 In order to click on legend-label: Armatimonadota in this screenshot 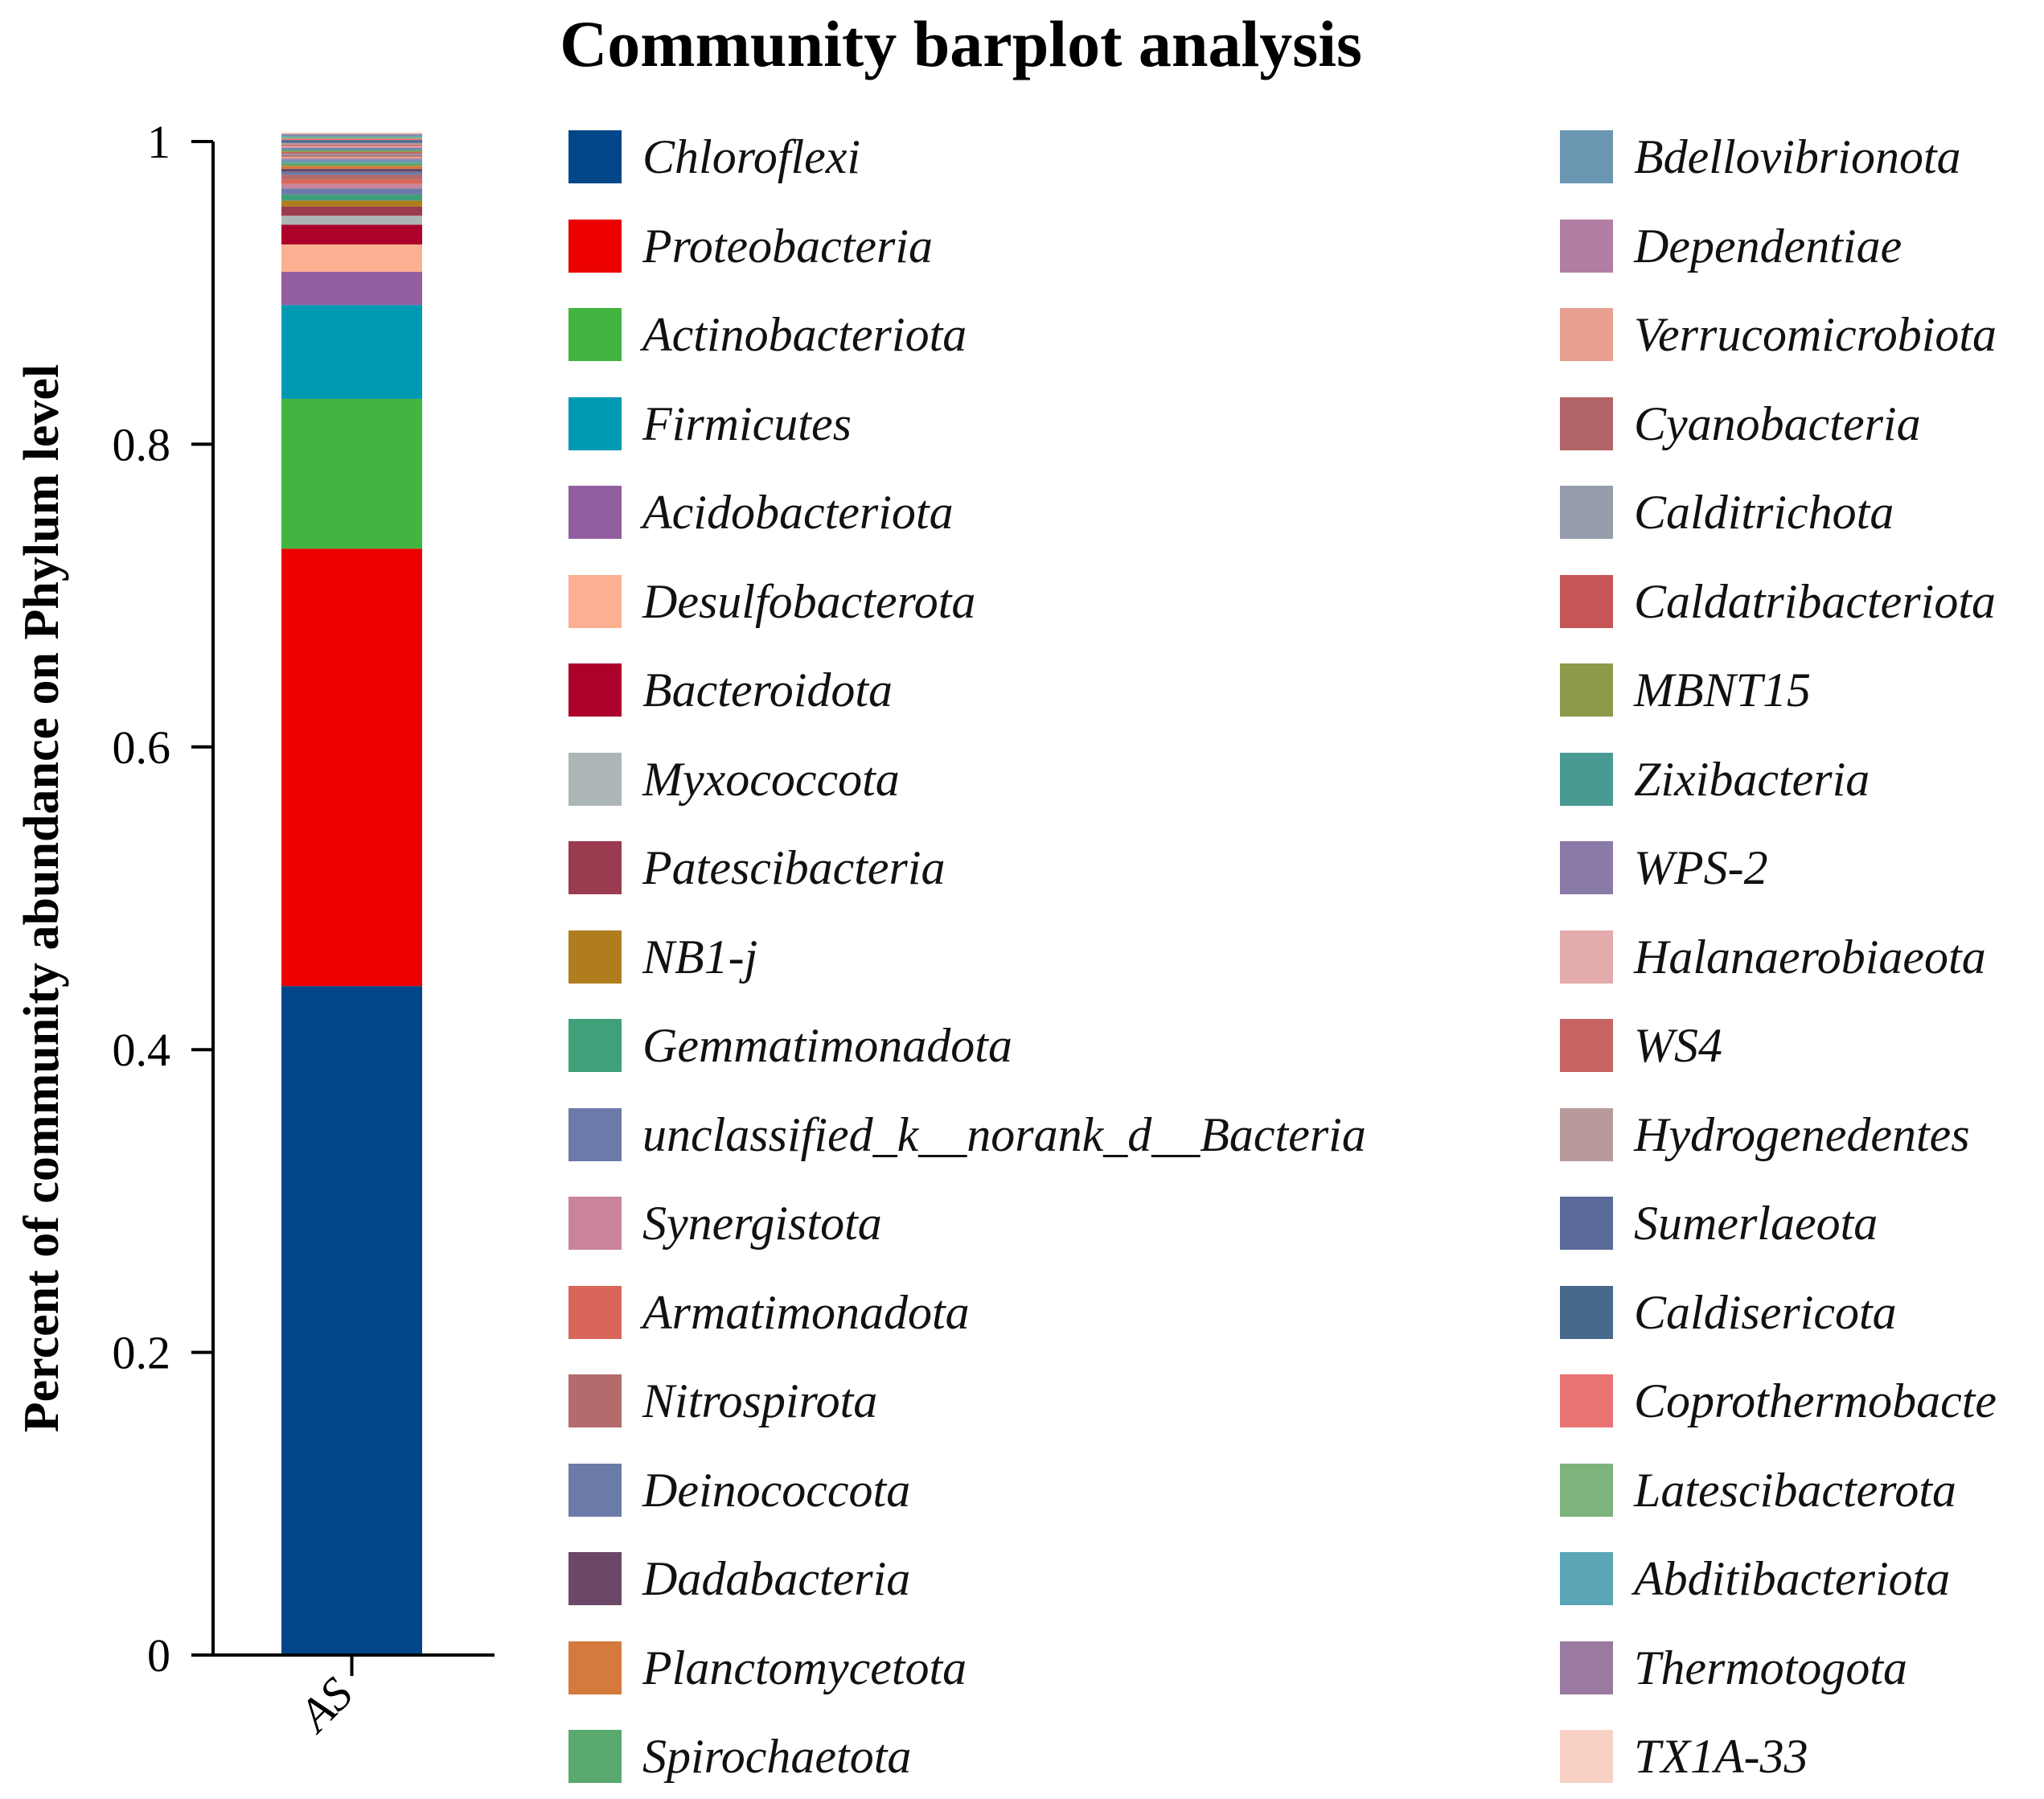, I will do `click(806, 1312)`.